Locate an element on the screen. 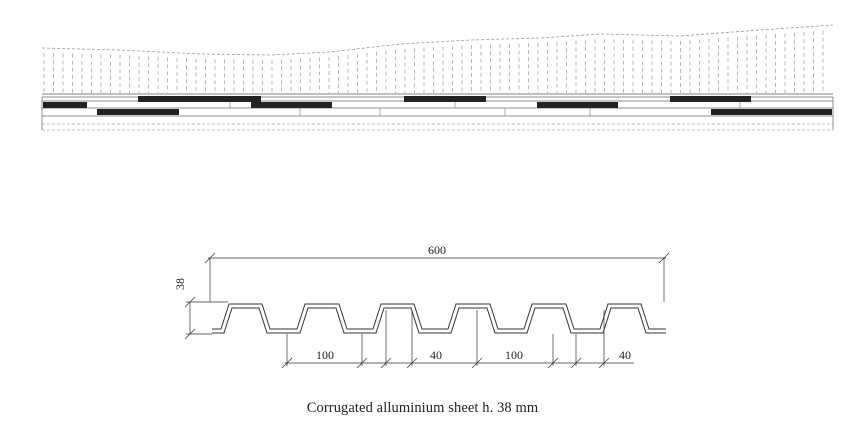  dashed-rib-lines is located at coordinates (433, 61).